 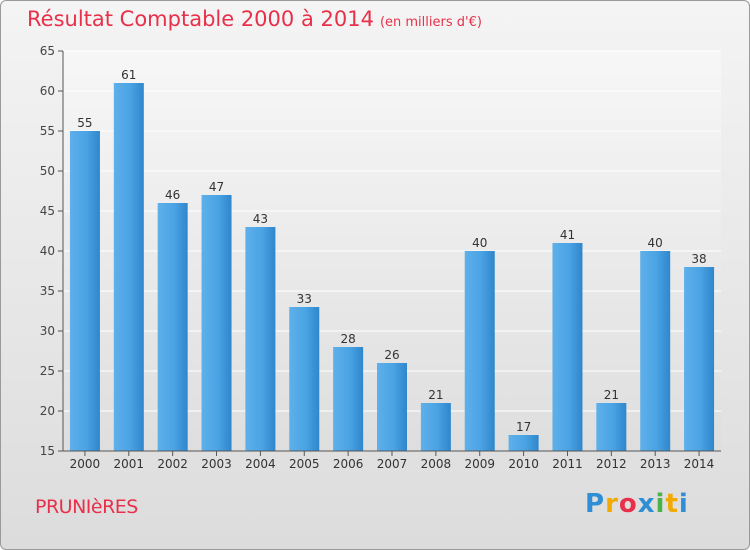 What do you see at coordinates (612, 504) in the screenshot?
I see `logo-letter: r` at bounding box center [612, 504].